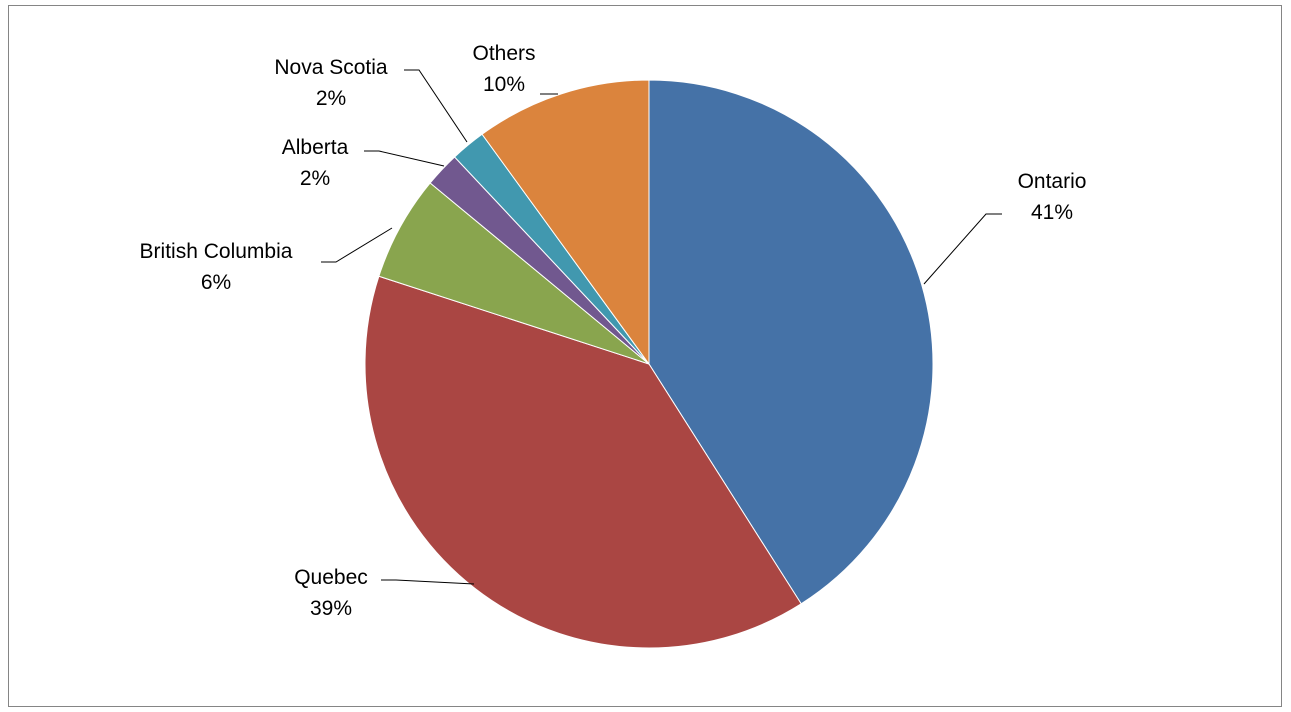 Image resolution: width=1291 pixels, height=712 pixels. What do you see at coordinates (357, 245) in the screenshot?
I see `leader-line-british-columbia` at bounding box center [357, 245].